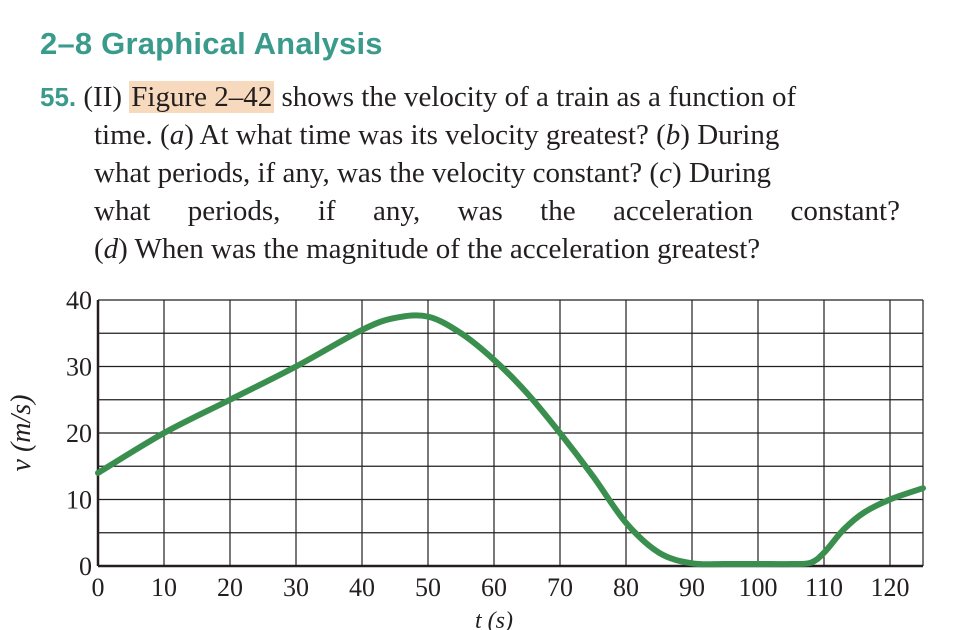 Image resolution: width=980 pixels, height=630 pixels. What do you see at coordinates (79, 300) in the screenshot?
I see `y-tick-label: 40` at bounding box center [79, 300].